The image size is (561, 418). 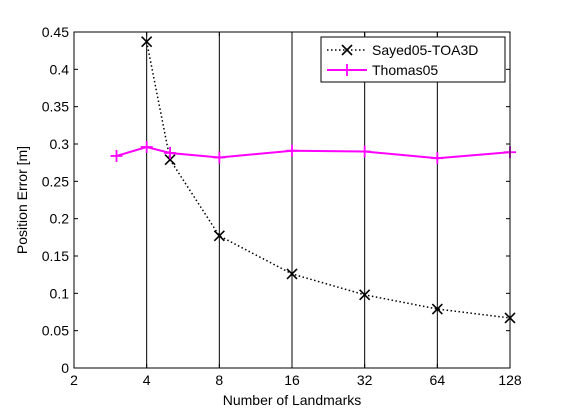 What do you see at coordinates (55, 331) in the screenshot?
I see `y-tick-label: 0.05` at bounding box center [55, 331].